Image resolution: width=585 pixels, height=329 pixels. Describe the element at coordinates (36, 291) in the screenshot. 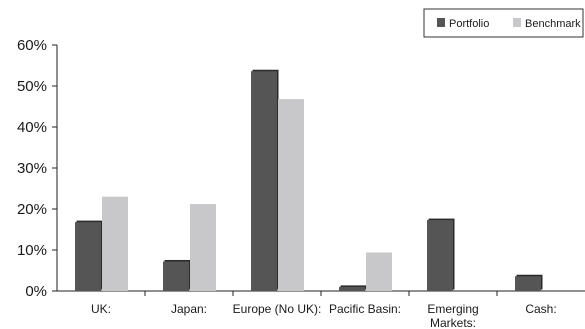

I see `y-tick-label: 0%` at that location.